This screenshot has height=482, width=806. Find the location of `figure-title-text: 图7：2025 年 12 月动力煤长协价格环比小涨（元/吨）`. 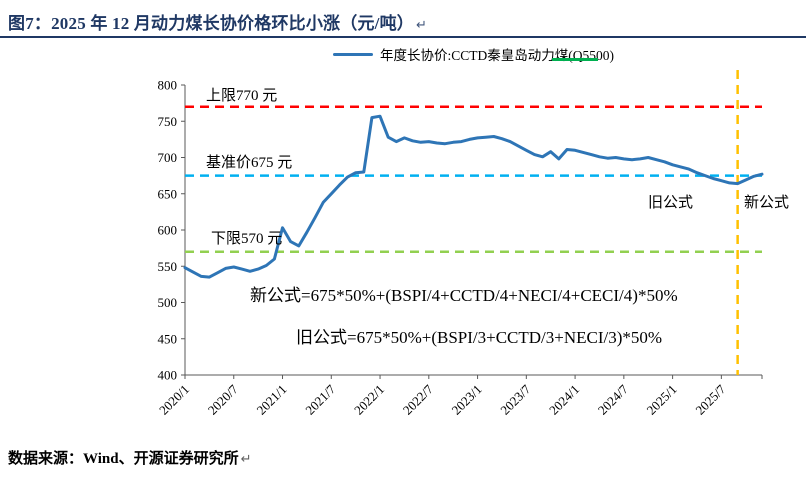

figure-title-text: 图7：2025 年 12 月动力煤长协价格环比小涨（元/吨） is located at coordinates (211, 23).